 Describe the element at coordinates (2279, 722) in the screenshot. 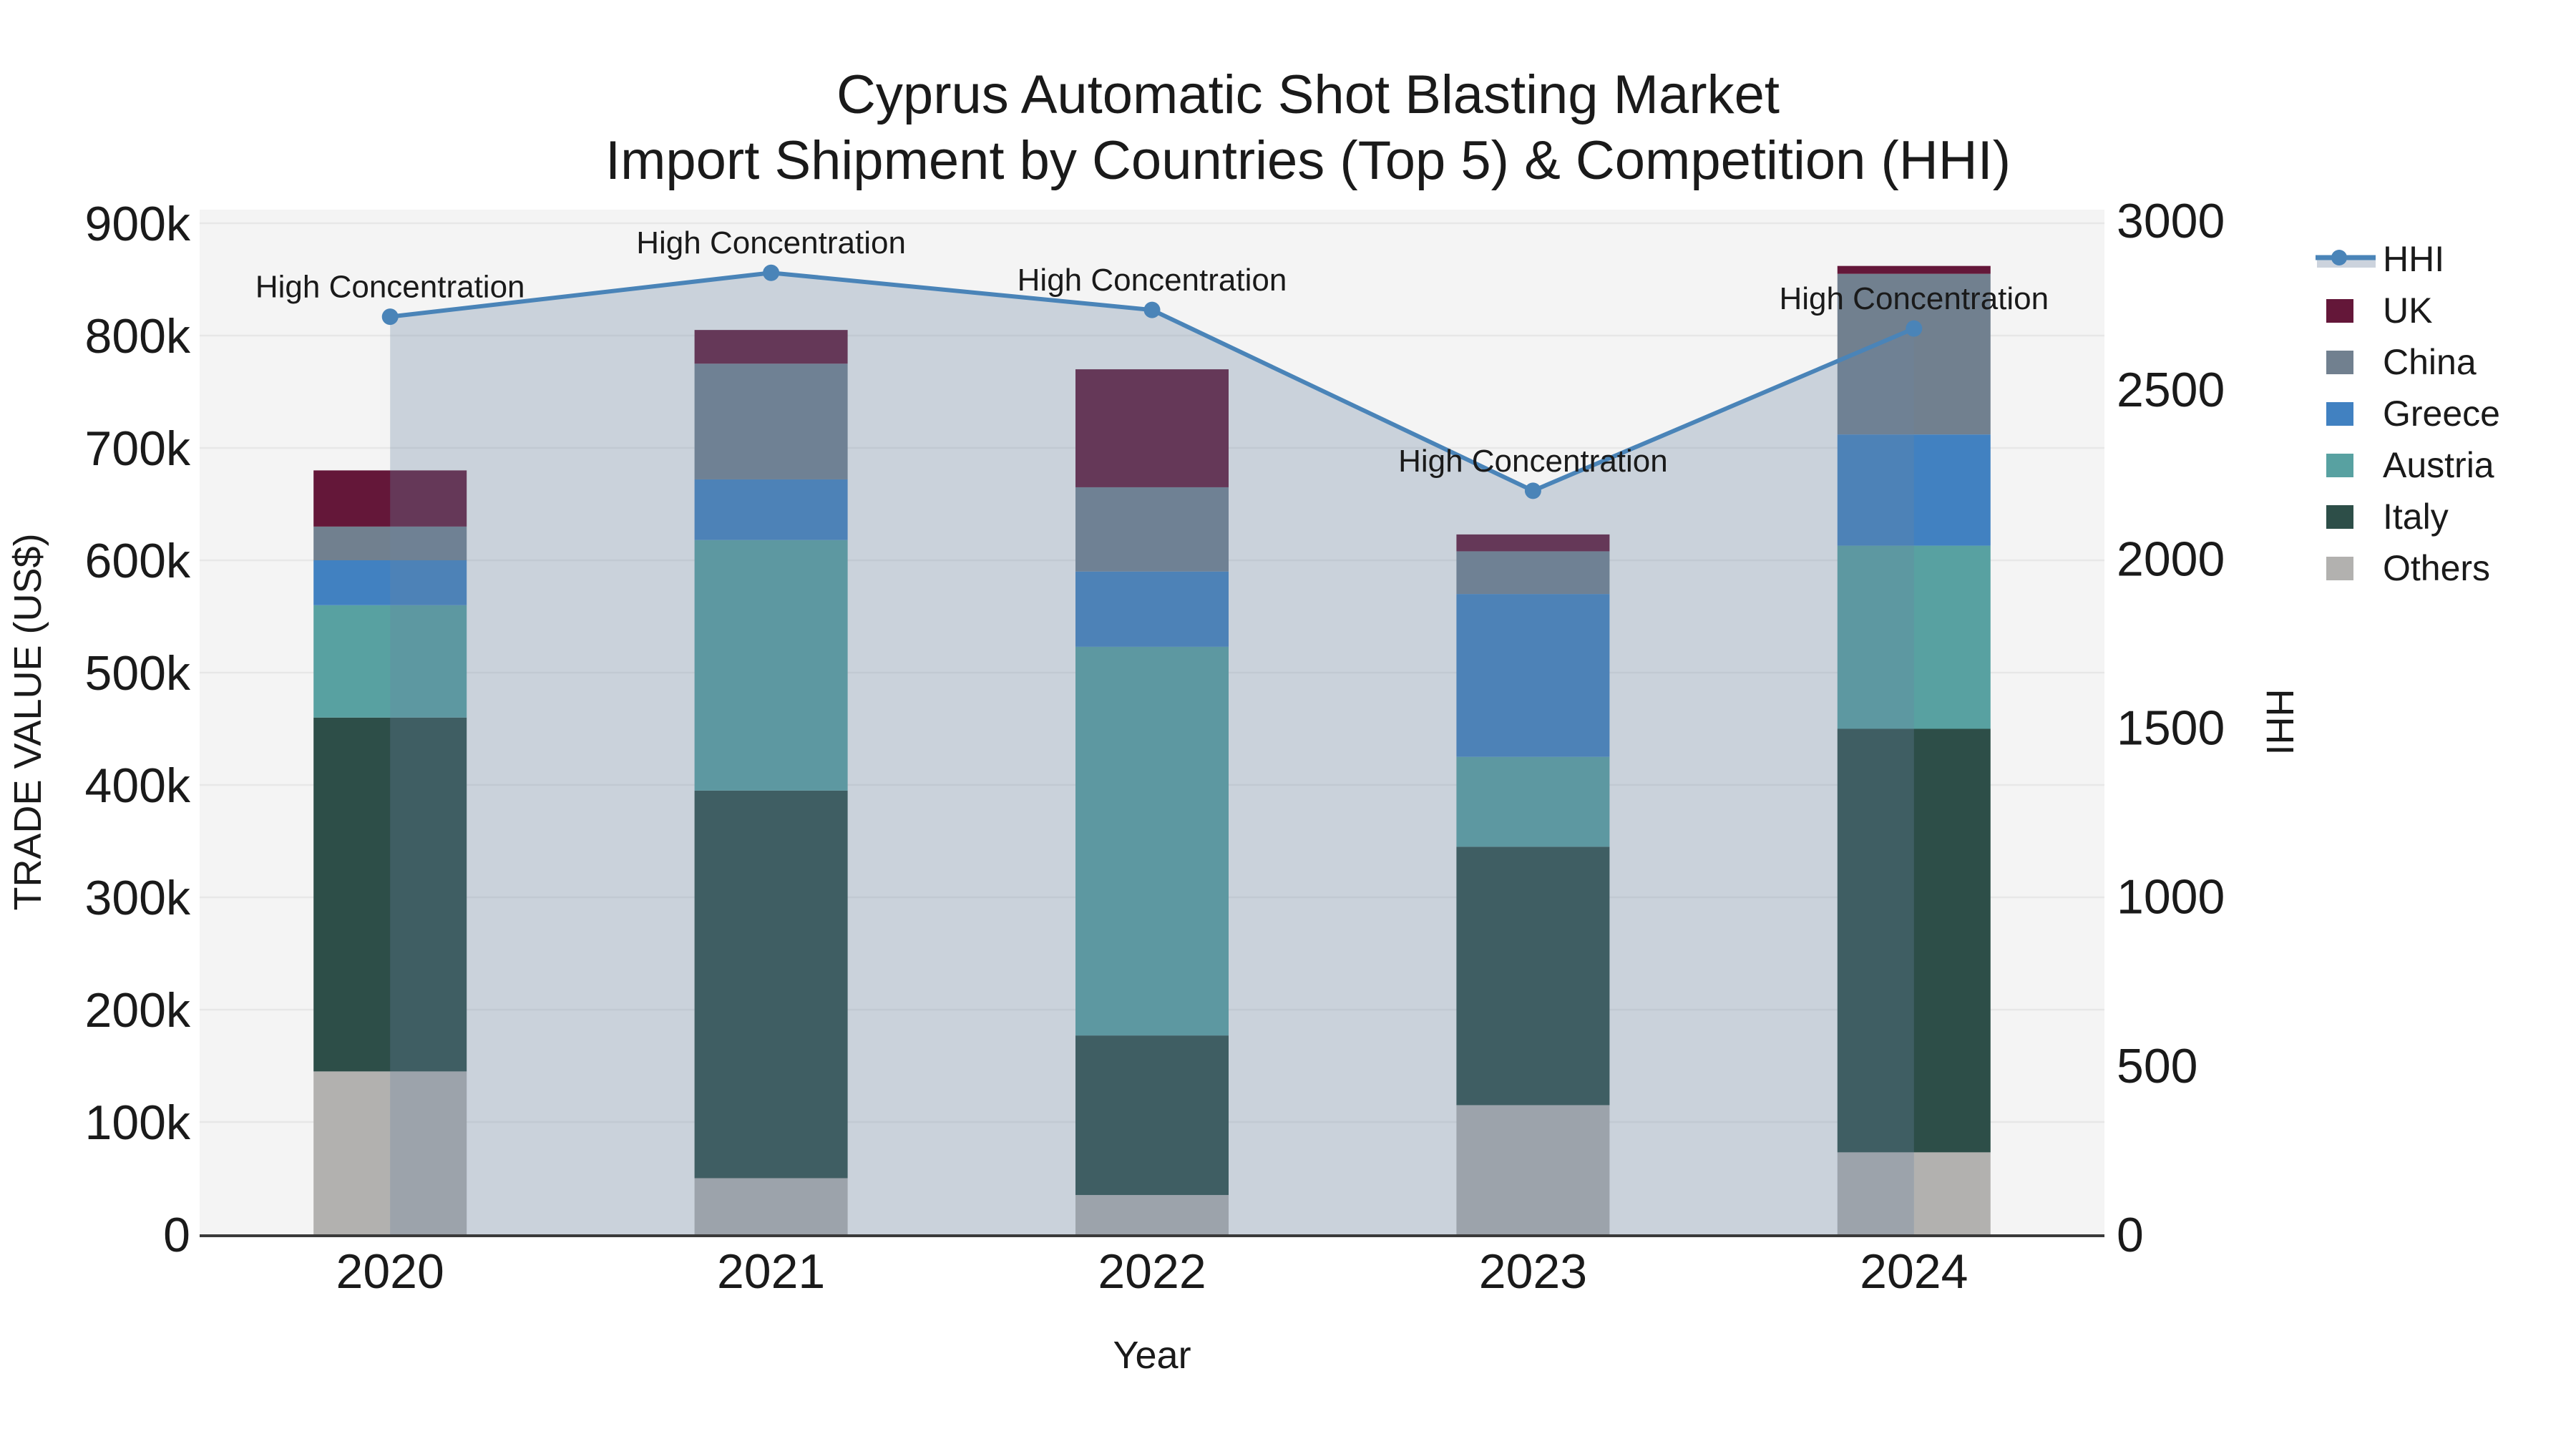

I see `y-axis-title-right: HHI` at that location.